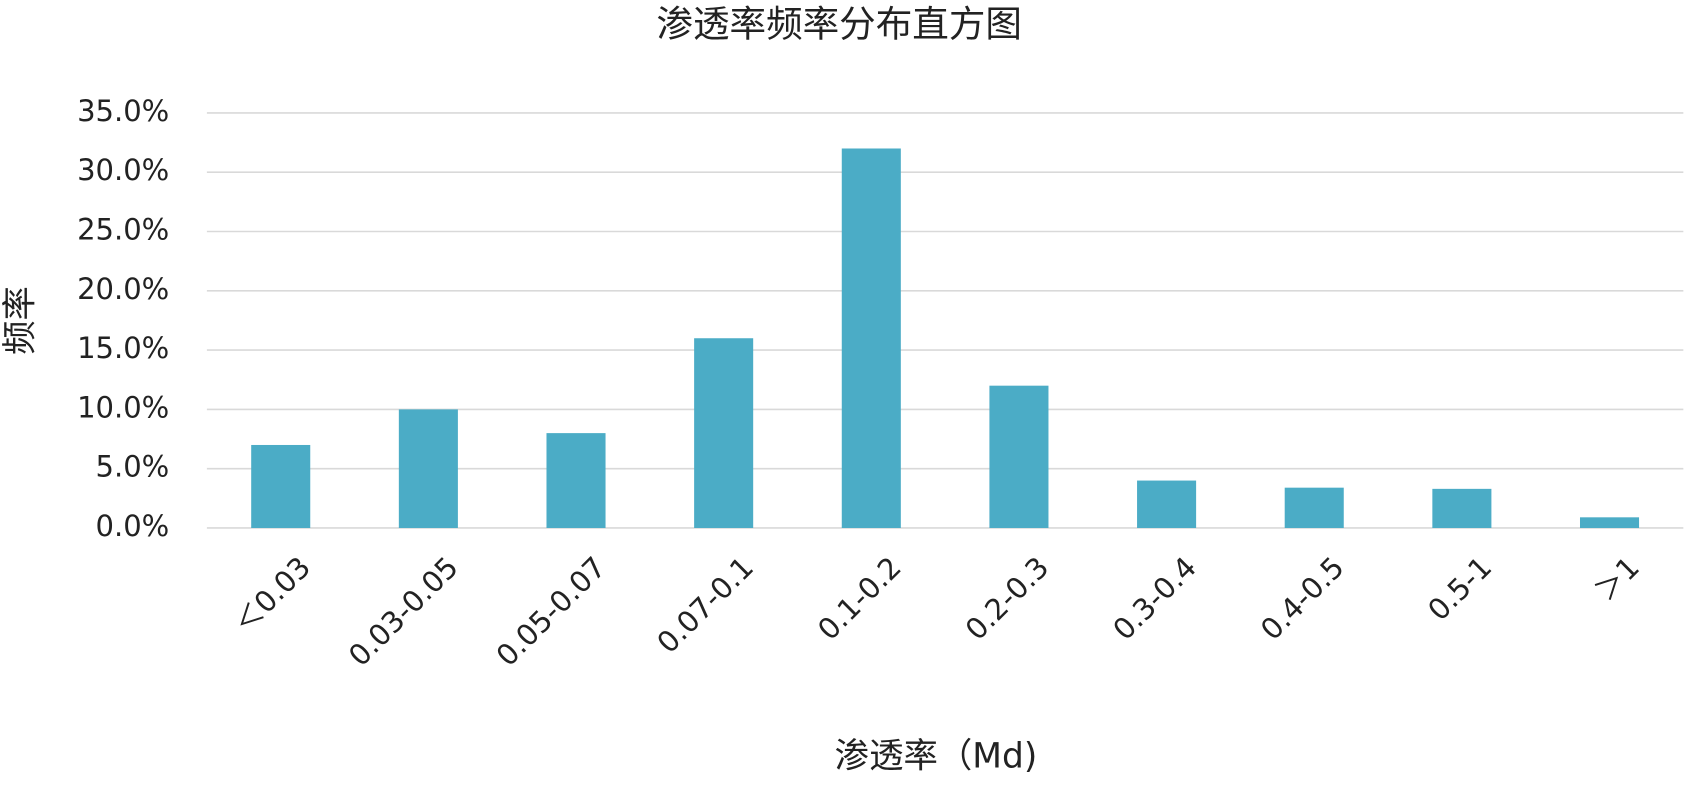 This screenshot has height=785, width=1687. Describe the element at coordinates (20, 320) in the screenshot. I see `y-axis-title: 频率` at that location.